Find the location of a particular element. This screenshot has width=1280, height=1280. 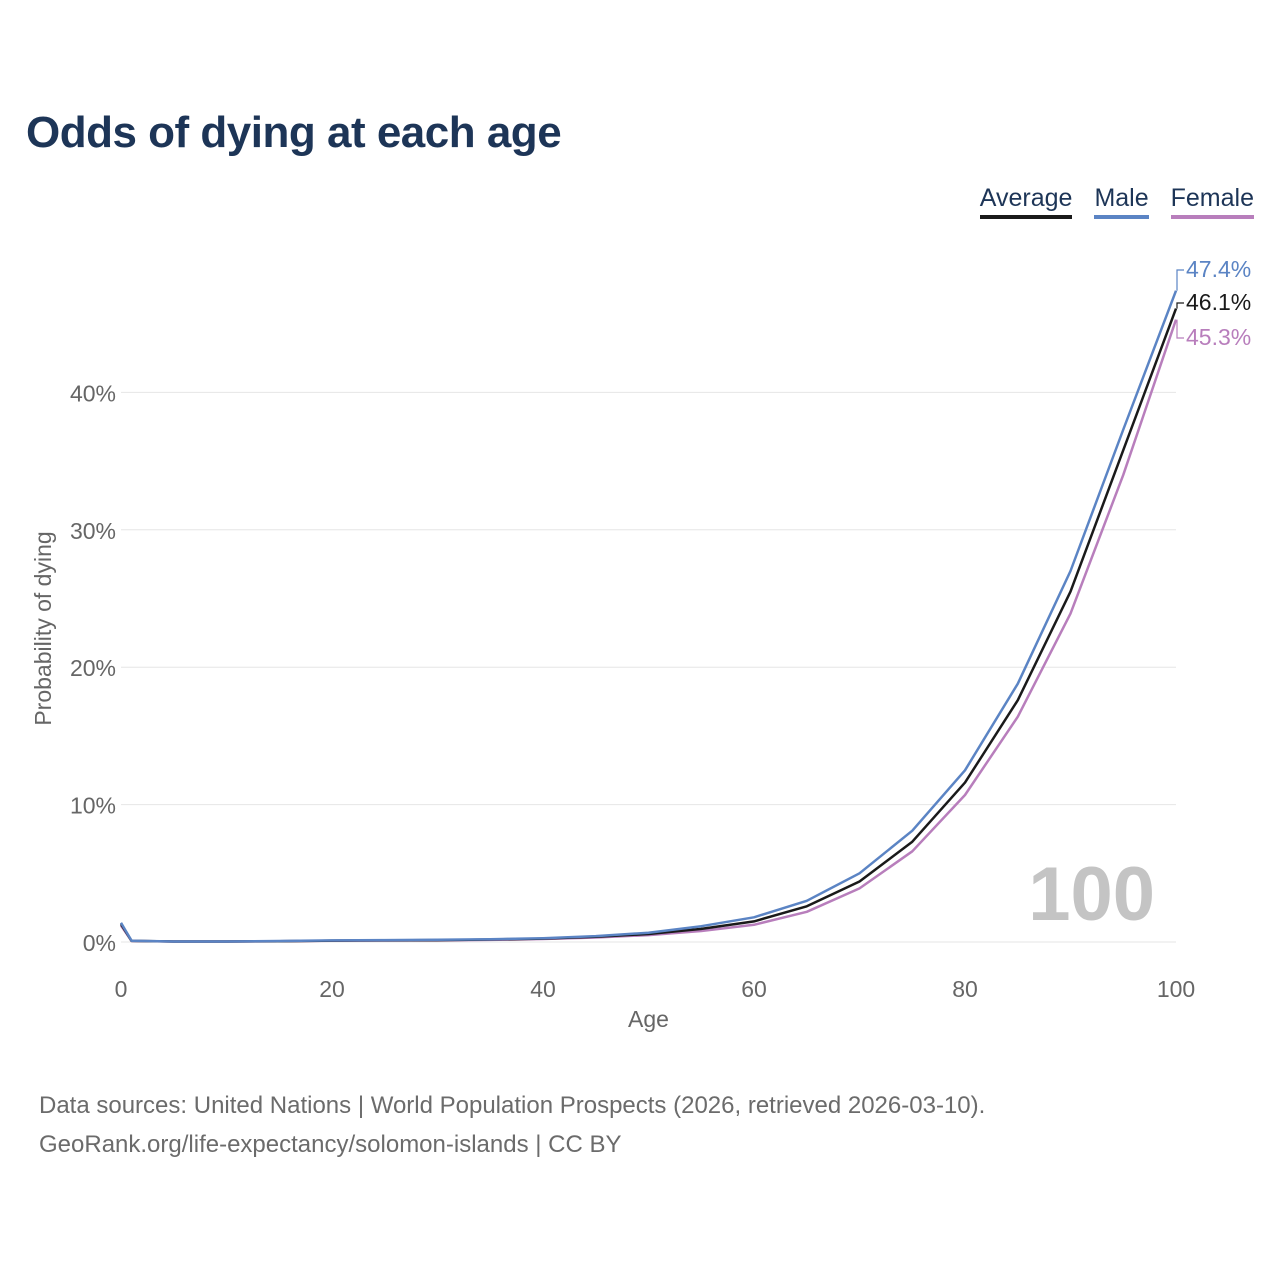

x-tick-label: 80 is located at coordinates (965, 989).